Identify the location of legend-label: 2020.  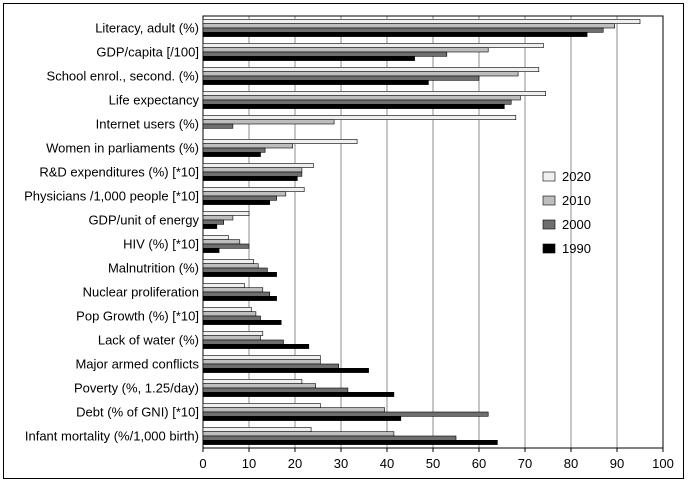
(576, 176).